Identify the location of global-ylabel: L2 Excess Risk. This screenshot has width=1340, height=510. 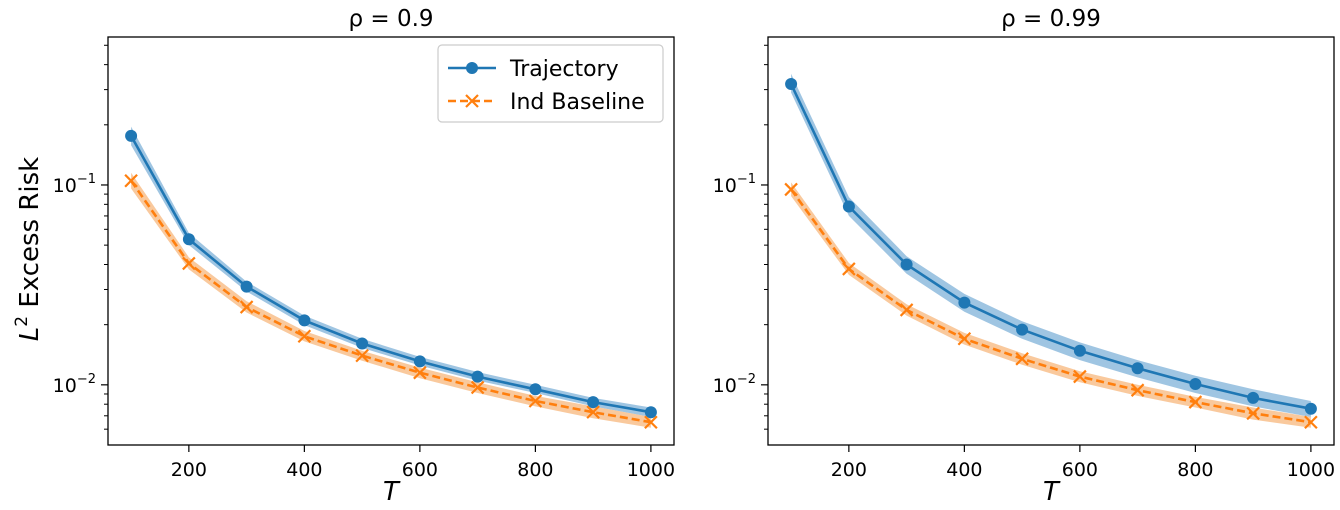
(28, 249).